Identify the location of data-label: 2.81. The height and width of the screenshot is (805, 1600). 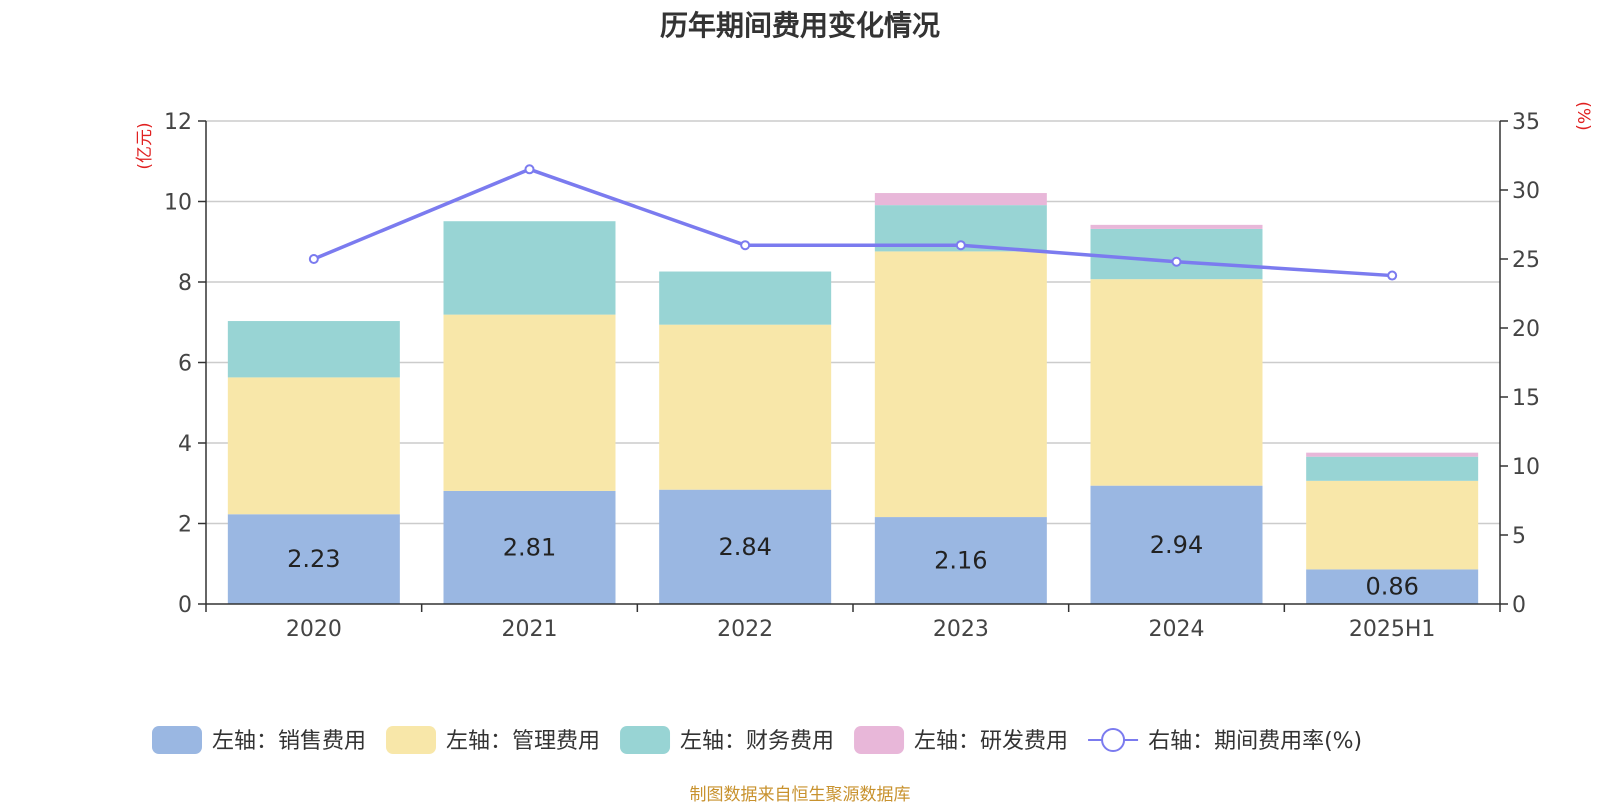
(529, 547).